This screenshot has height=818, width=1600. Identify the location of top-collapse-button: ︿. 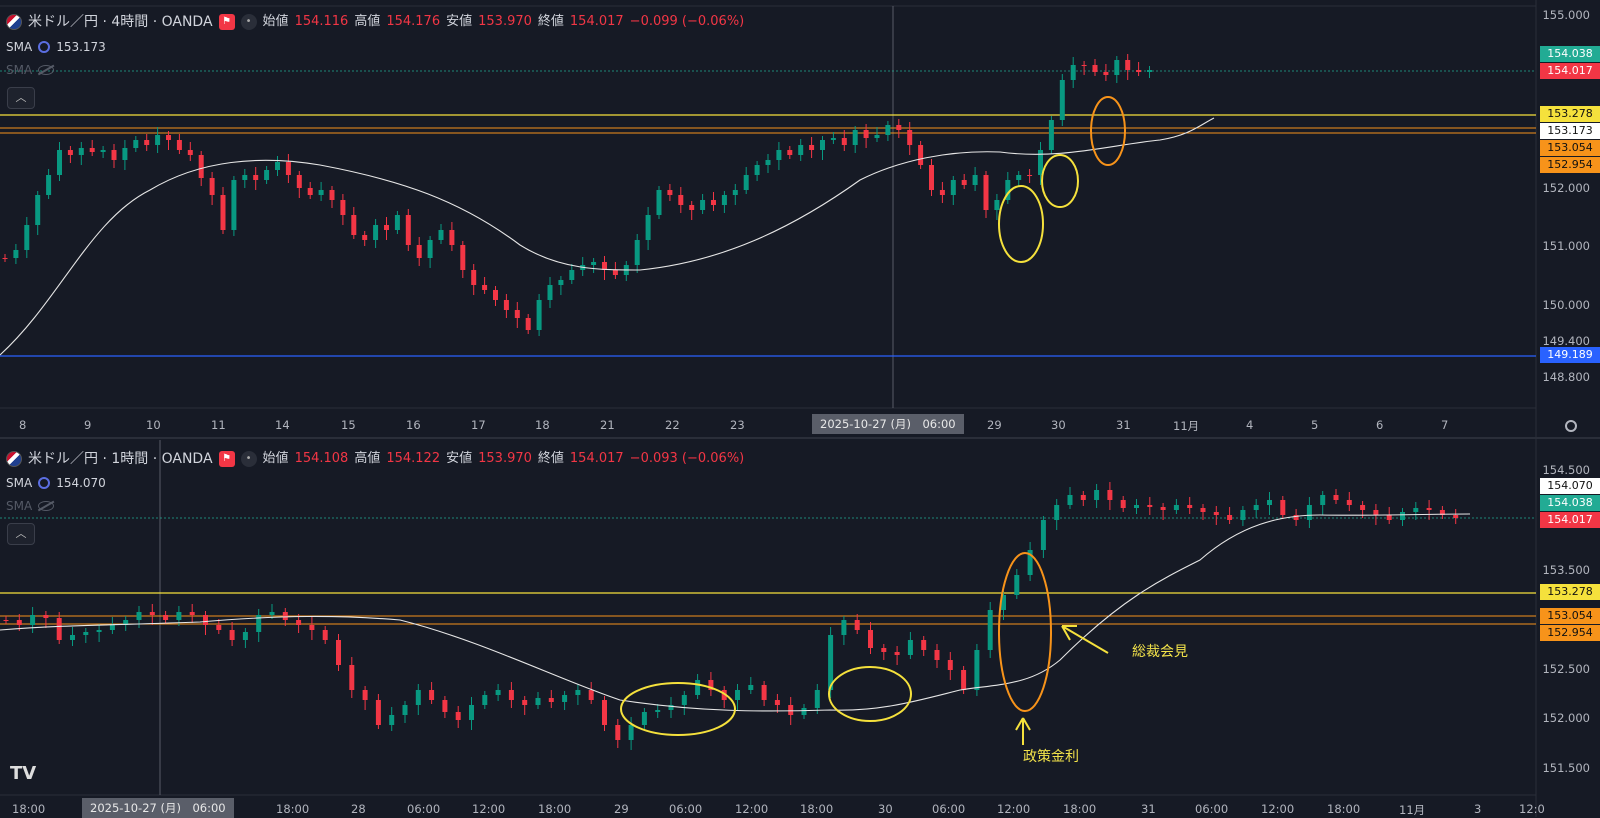
(21, 98).